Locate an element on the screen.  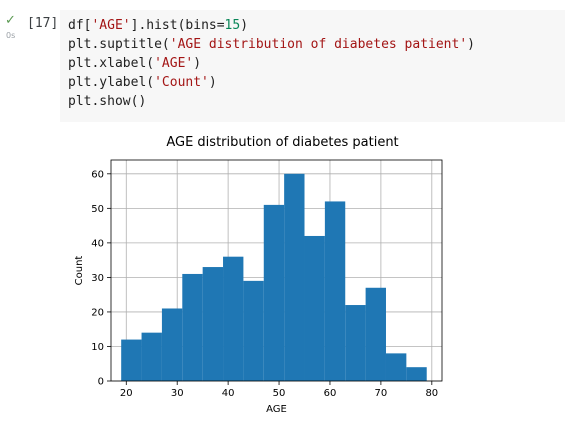
x-tick-label: 70 is located at coordinates (381, 393).